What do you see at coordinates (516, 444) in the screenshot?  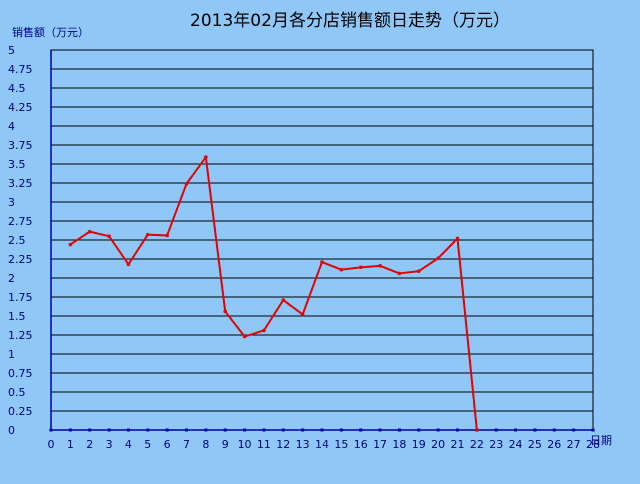 I see `x-tick-label: 24` at bounding box center [516, 444].